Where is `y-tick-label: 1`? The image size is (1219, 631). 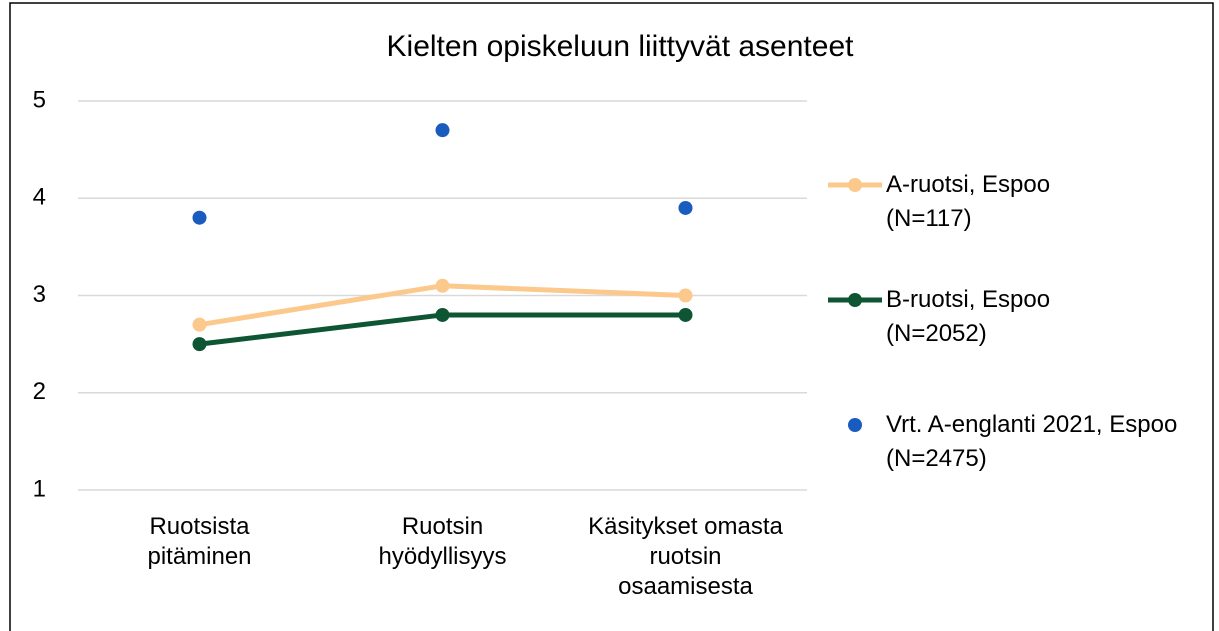
y-tick-label: 1 is located at coordinates (39, 488).